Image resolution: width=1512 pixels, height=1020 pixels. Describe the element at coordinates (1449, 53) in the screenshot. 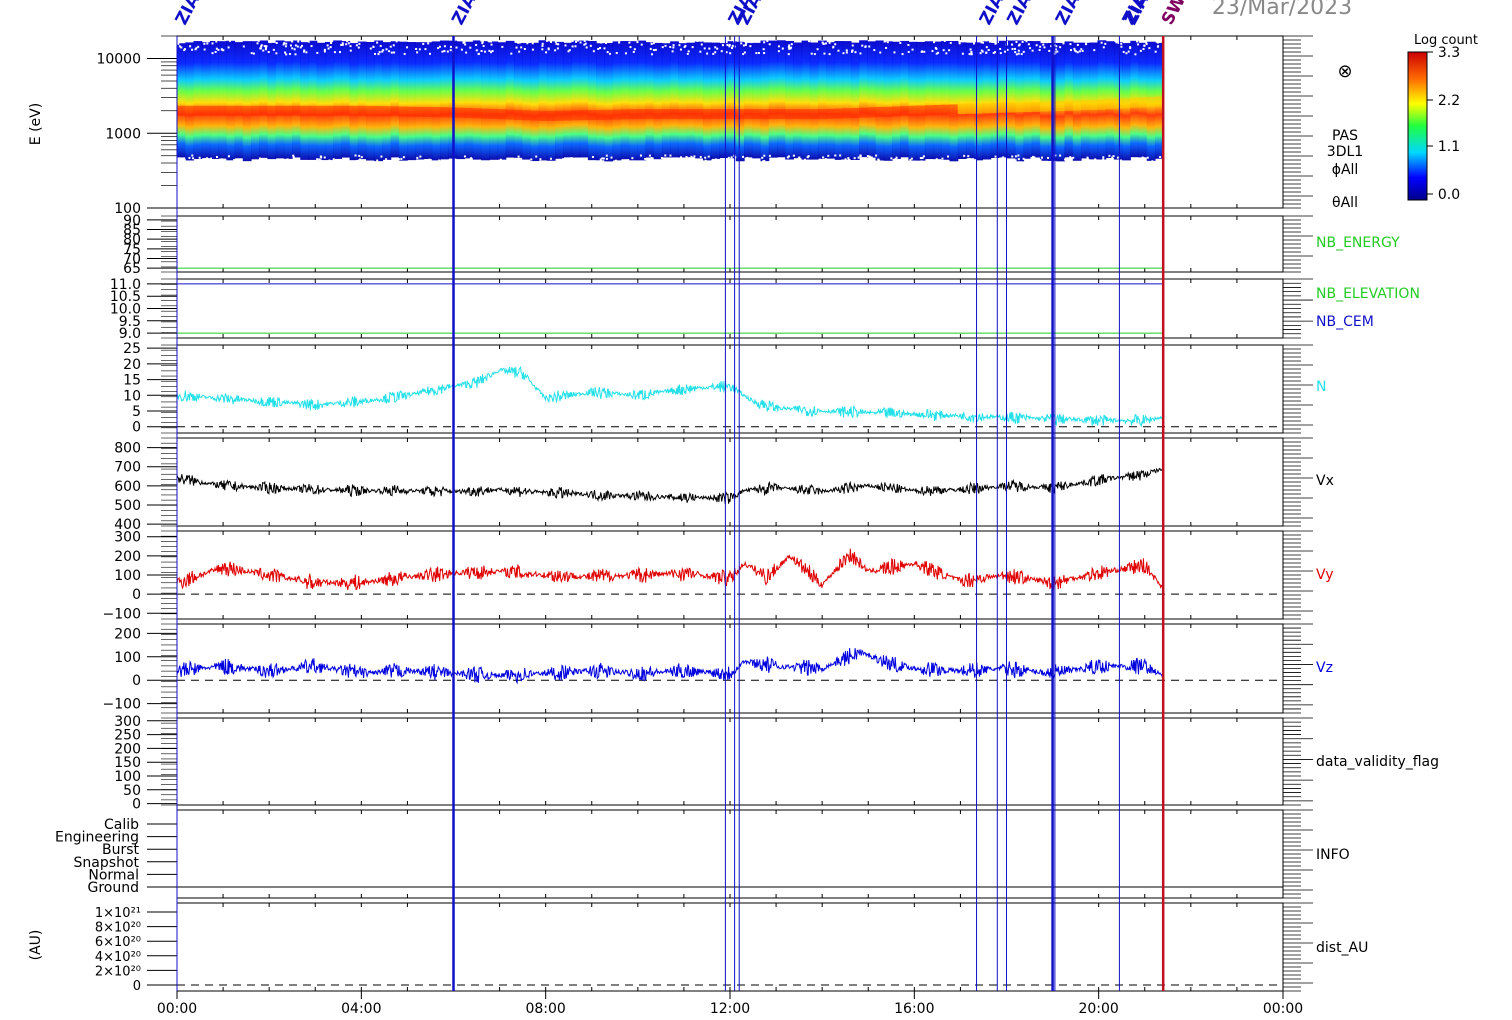

I see `colorbar-tick-label: 3.3` at that location.